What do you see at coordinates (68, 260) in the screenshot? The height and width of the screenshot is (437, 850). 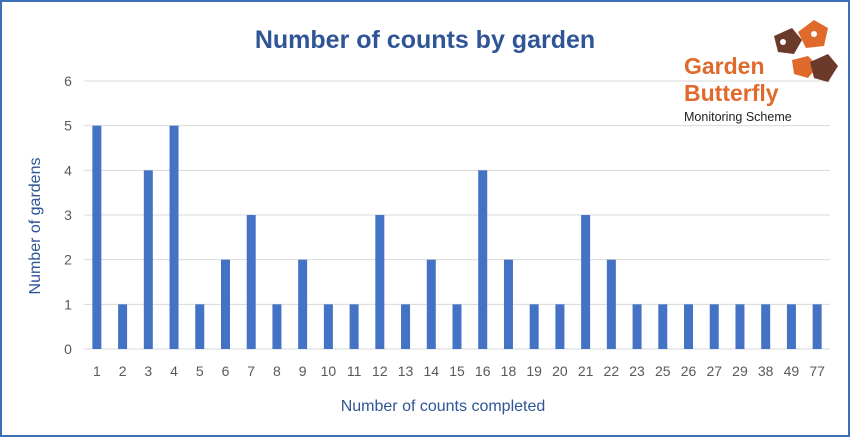 I see `y-tick-label: 2` at bounding box center [68, 260].